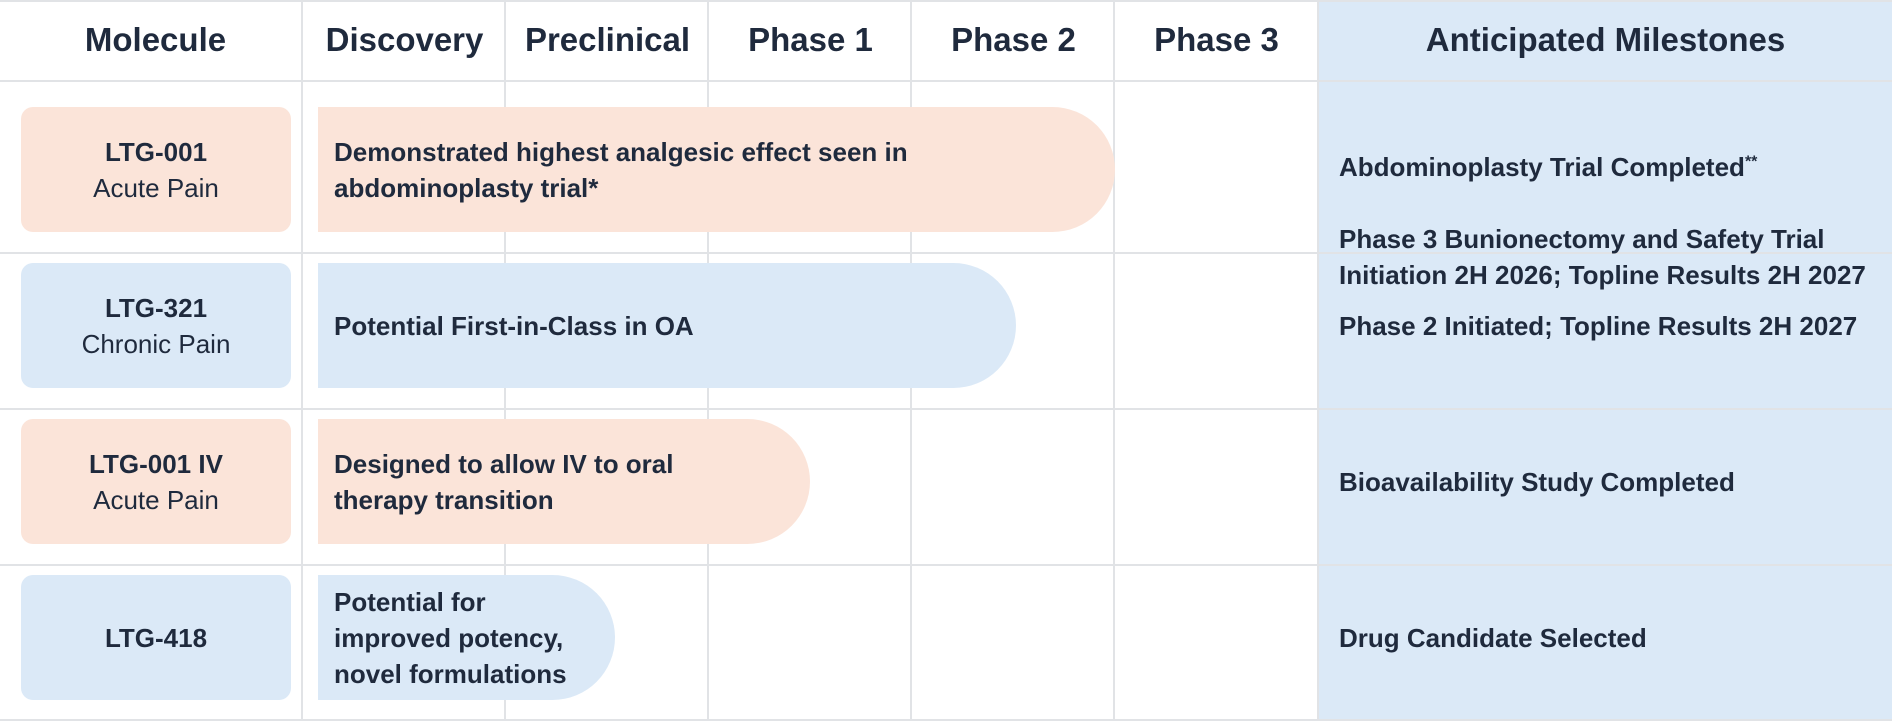 The height and width of the screenshot is (721, 1892). Describe the element at coordinates (156, 307) in the screenshot. I see `molecule-name: LTG-321` at that location.